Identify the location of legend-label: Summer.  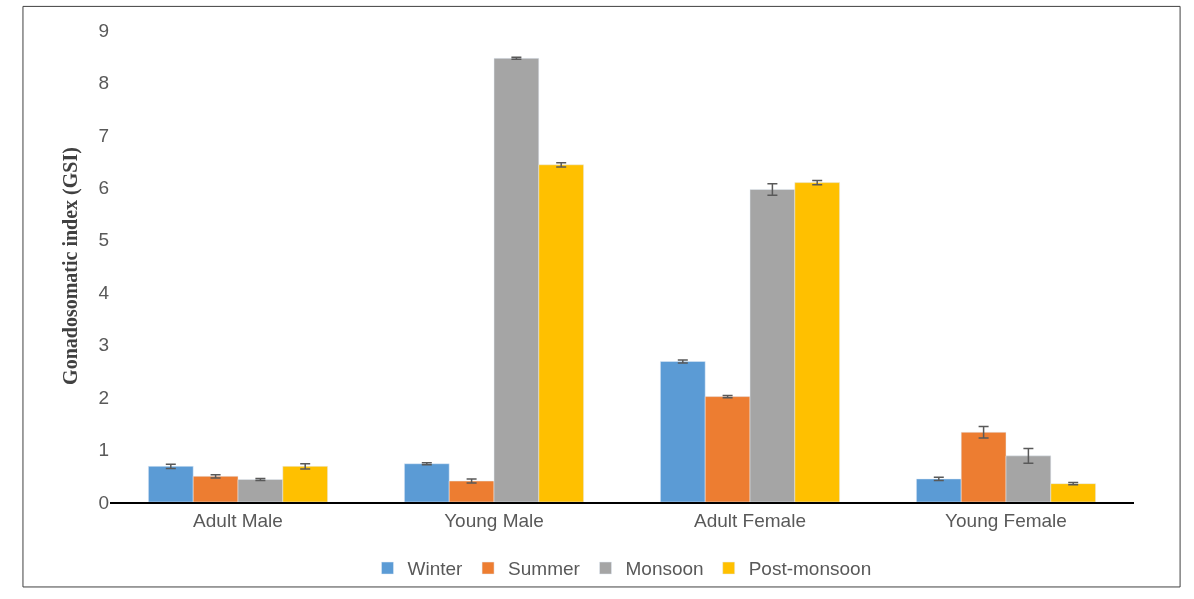
(544, 569).